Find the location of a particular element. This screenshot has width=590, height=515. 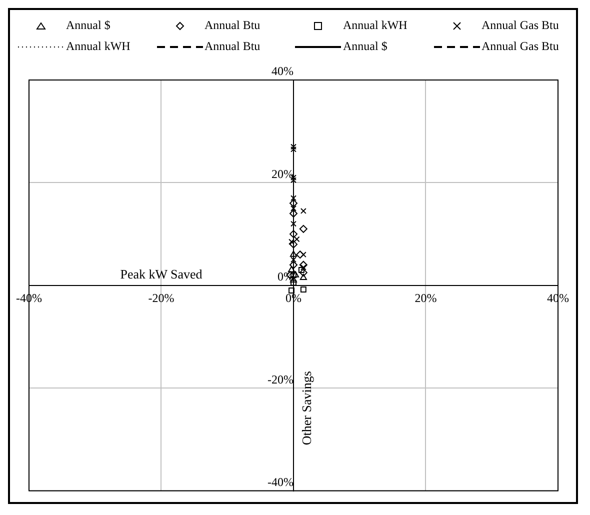

x-tick-label: -20% is located at coordinates (161, 297).